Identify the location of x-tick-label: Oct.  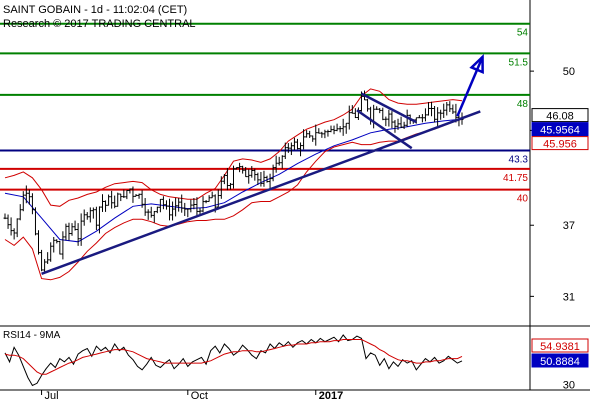
(199, 395).